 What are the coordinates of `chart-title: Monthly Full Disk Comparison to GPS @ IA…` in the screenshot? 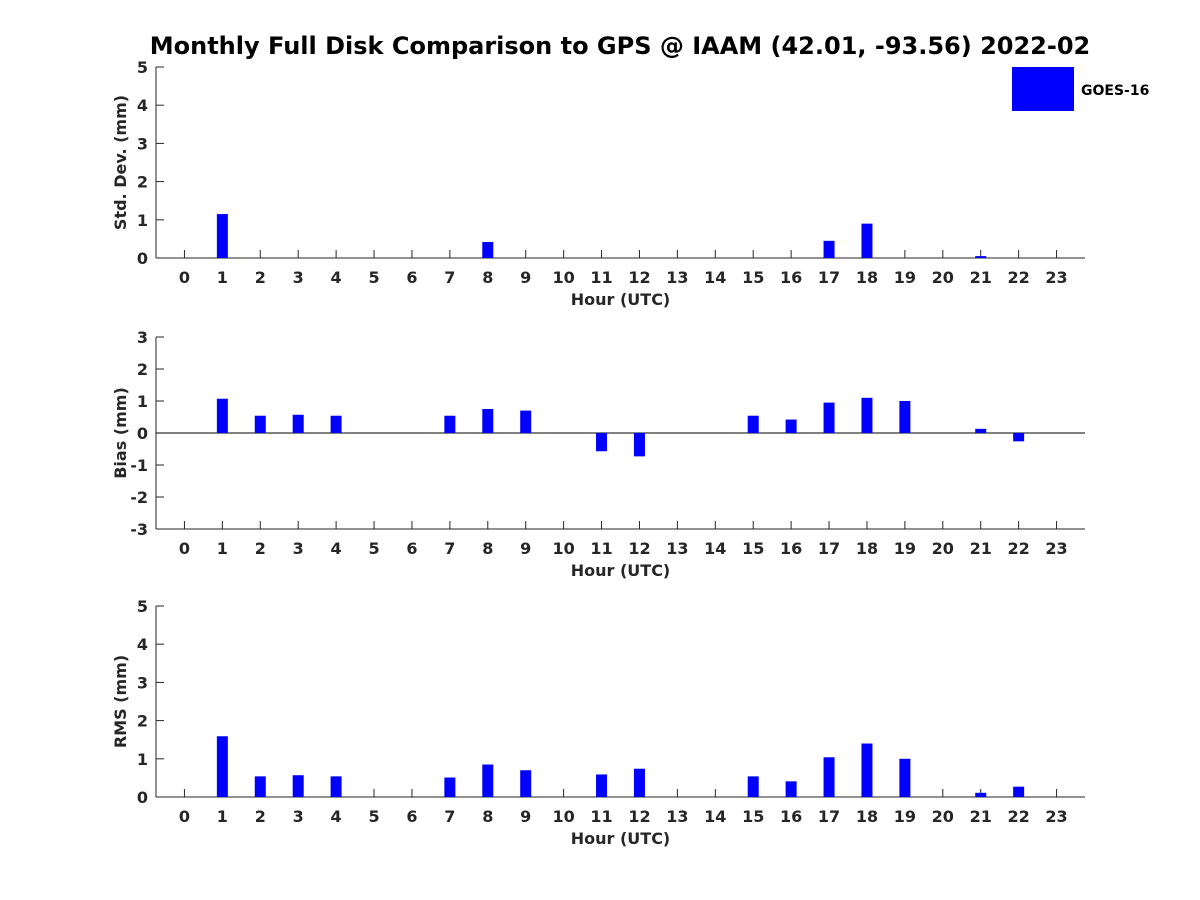 It's located at (620, 46).